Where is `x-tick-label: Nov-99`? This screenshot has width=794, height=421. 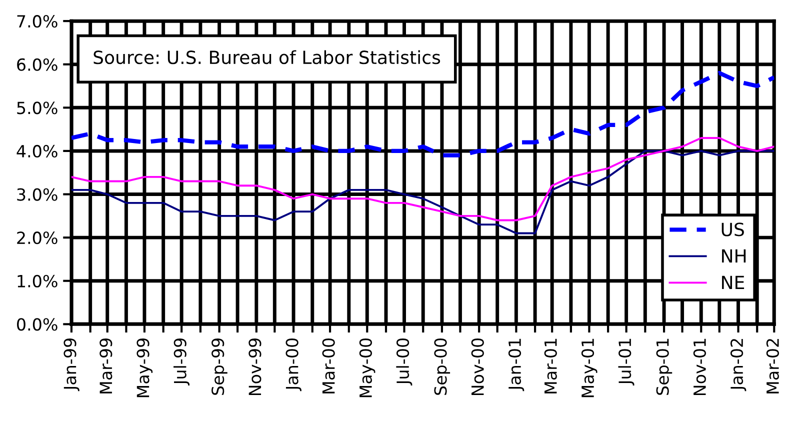 x-tick-label: Nov-99 is located at coordinates (255, 367).